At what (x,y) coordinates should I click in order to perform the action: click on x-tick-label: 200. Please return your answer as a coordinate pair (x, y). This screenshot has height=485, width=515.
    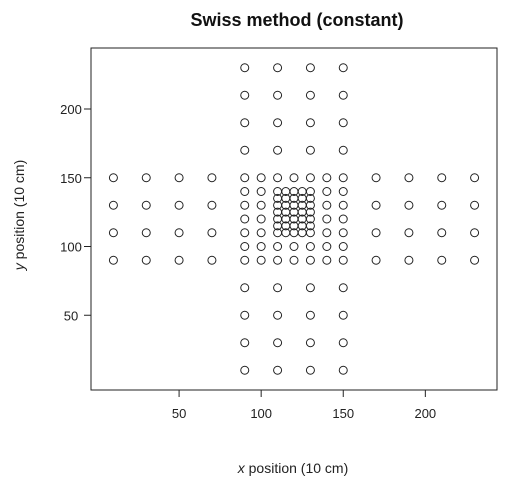
    Looking at the image, I should click on (425, 413).